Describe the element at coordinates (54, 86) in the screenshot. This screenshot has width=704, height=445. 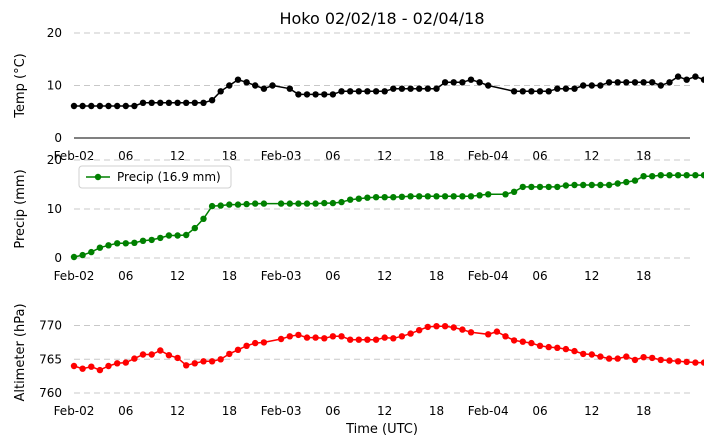
I see `y-tick-label: 10` at that location.